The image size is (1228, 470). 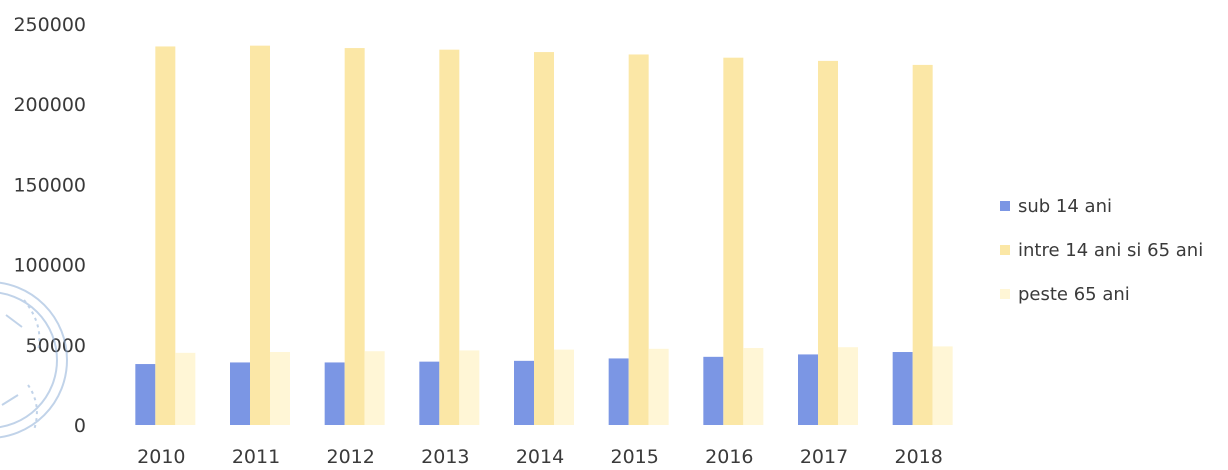 I want to click on legend-item: sub 14 ani, so click(x=1101, y=206).